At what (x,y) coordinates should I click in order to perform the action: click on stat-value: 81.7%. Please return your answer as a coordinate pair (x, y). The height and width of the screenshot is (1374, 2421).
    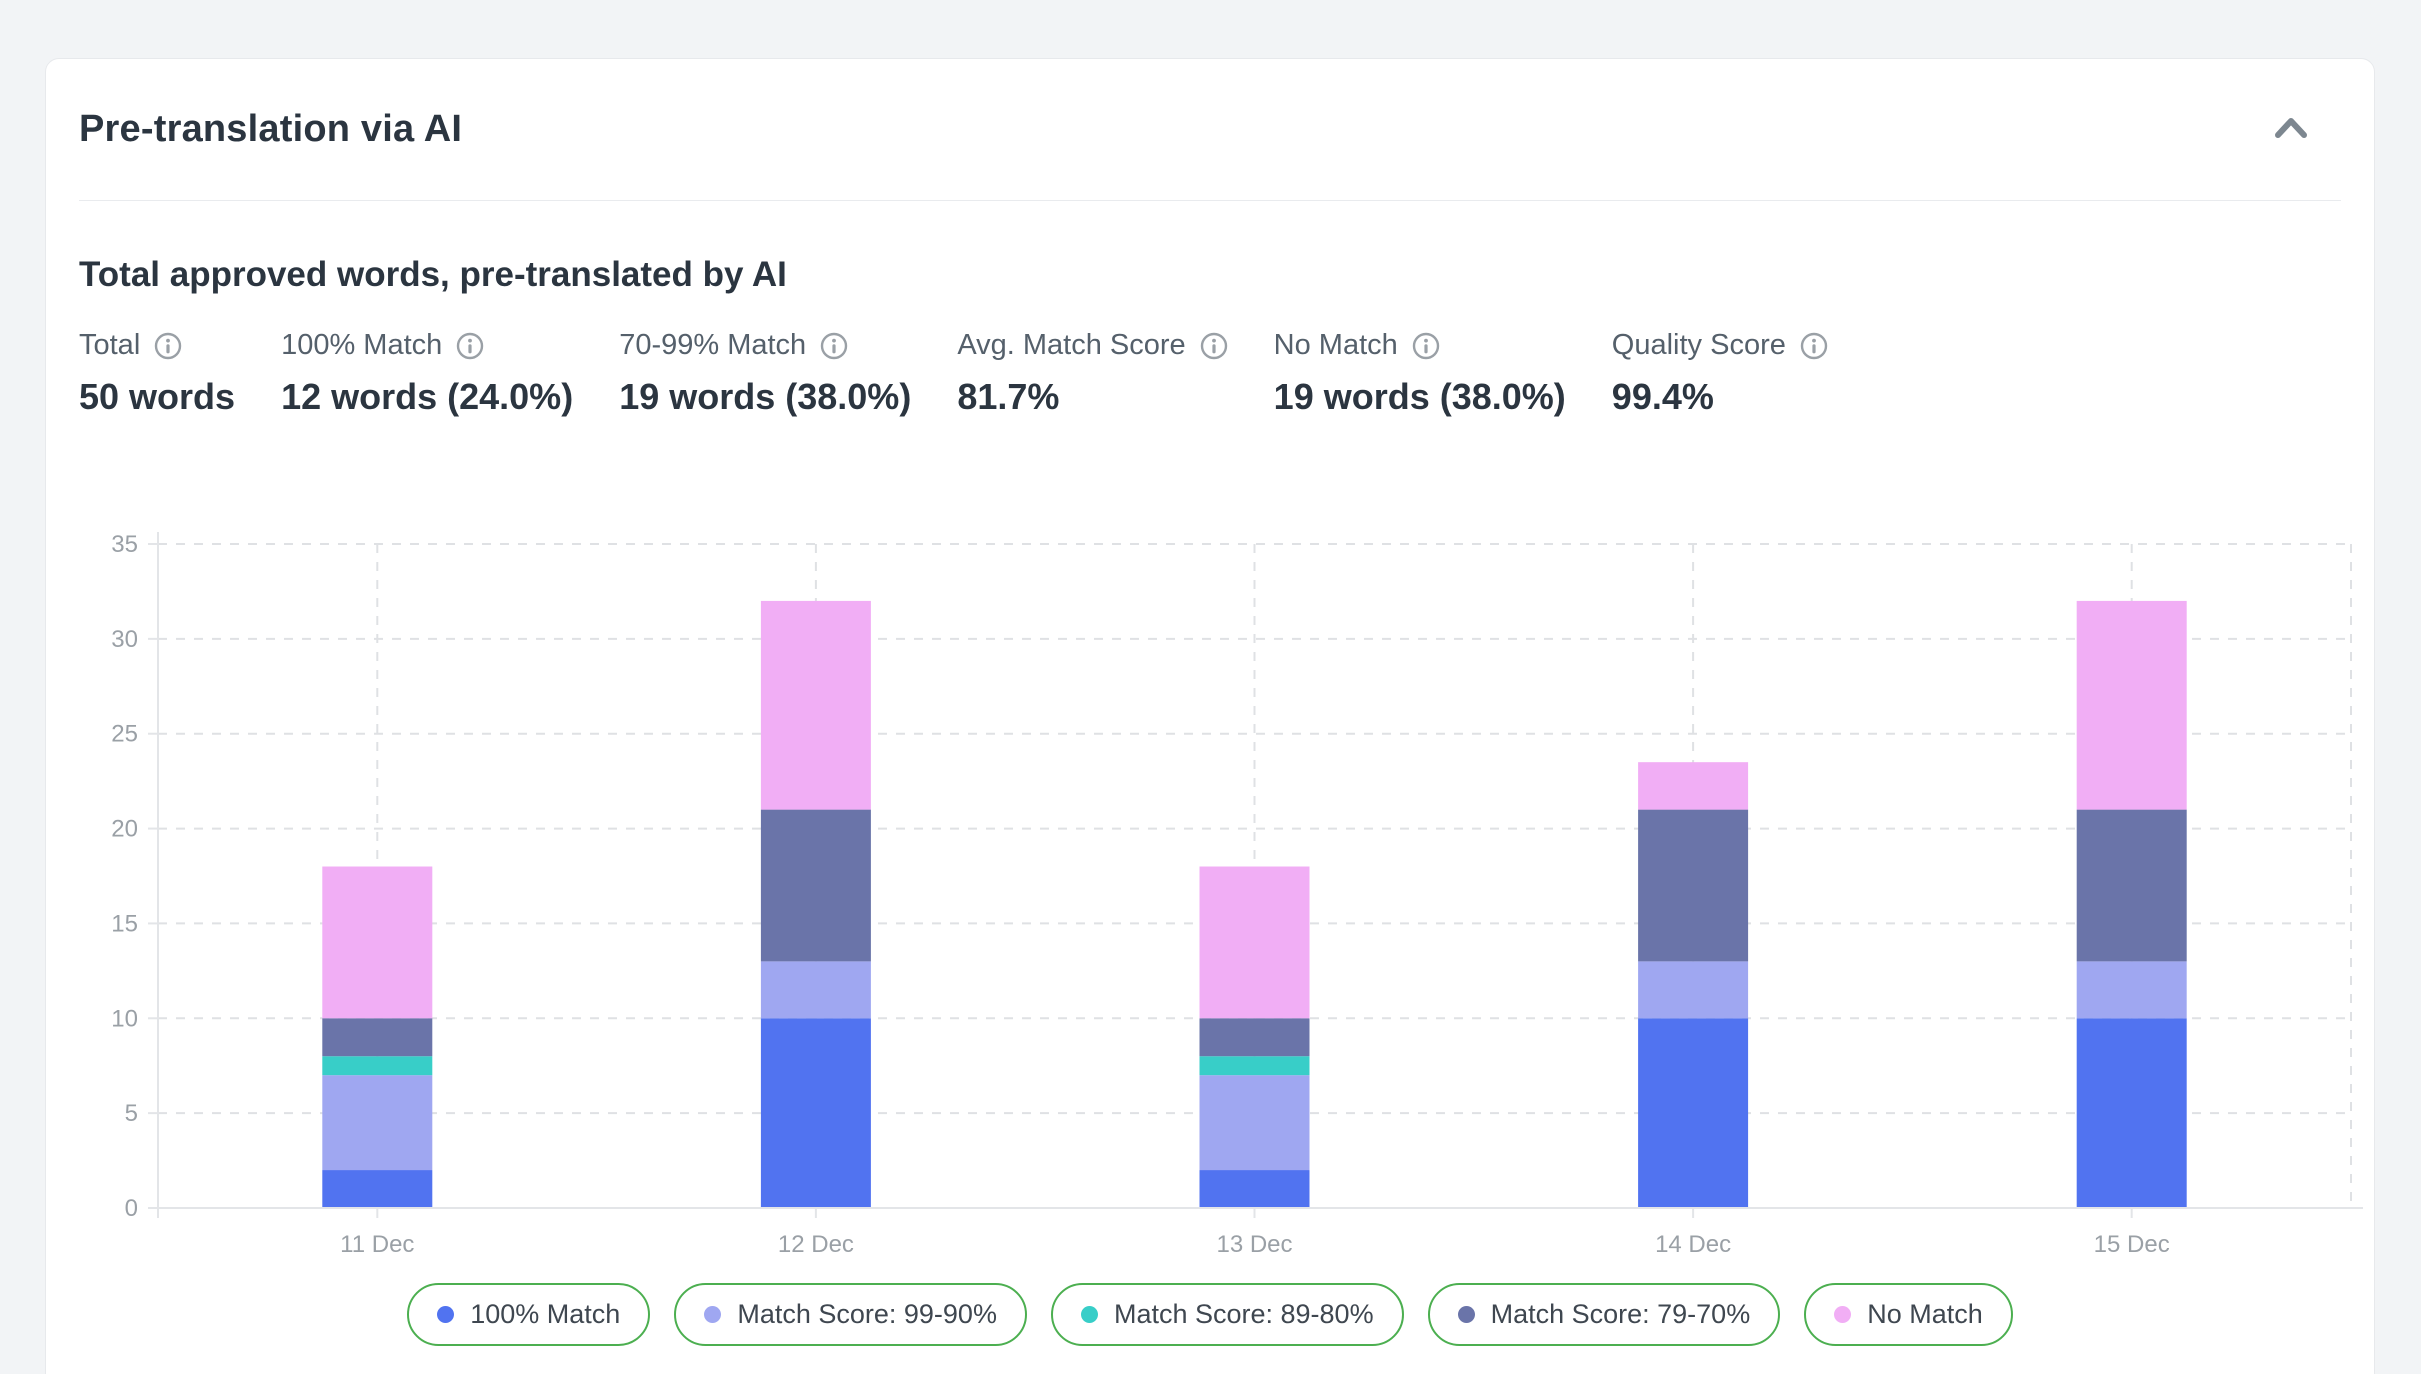
    Looking at the image, I should click on (1008, 396).